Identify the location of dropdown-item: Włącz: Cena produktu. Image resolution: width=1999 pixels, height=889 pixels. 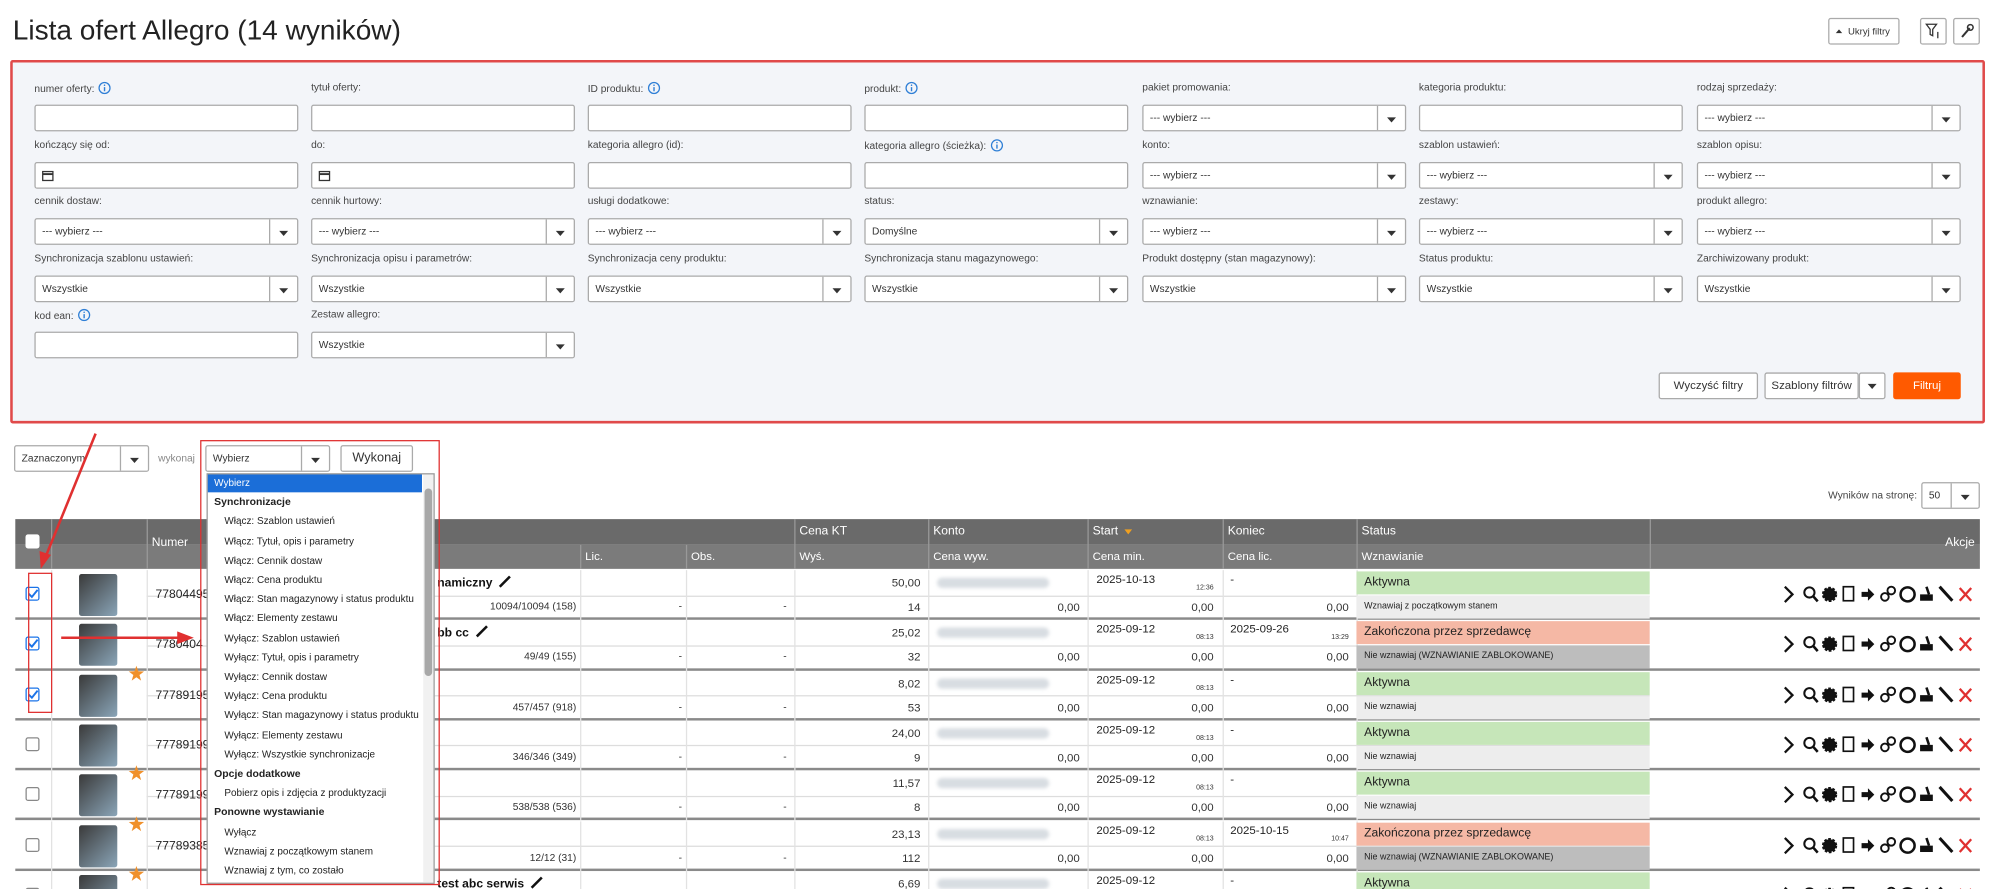
(273, 579).